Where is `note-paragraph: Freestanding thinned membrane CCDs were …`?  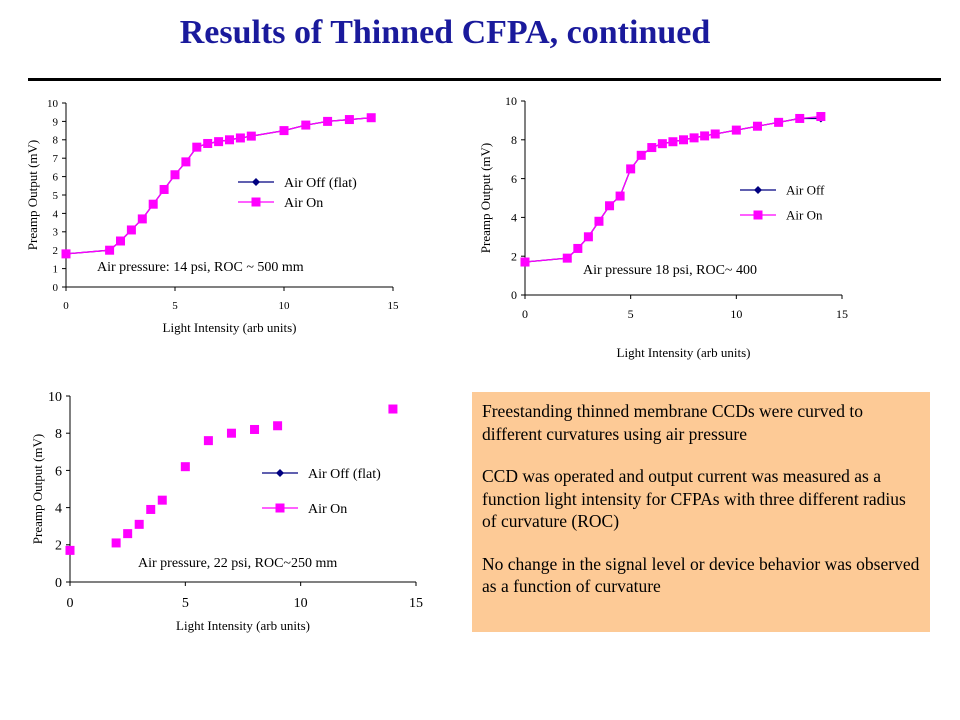 note-paragraph: Freestanding thinned membrane CCDs were … is located at coordinates (673, 422).